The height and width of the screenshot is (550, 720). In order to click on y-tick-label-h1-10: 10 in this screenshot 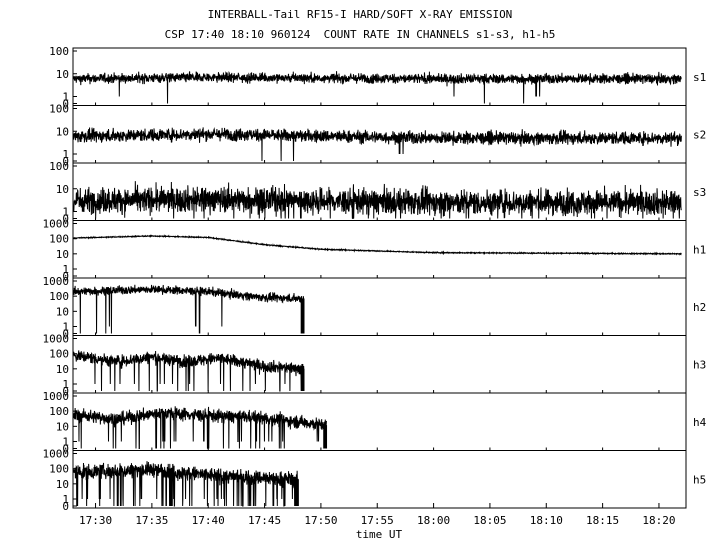, I will do `click(62, 254)`.